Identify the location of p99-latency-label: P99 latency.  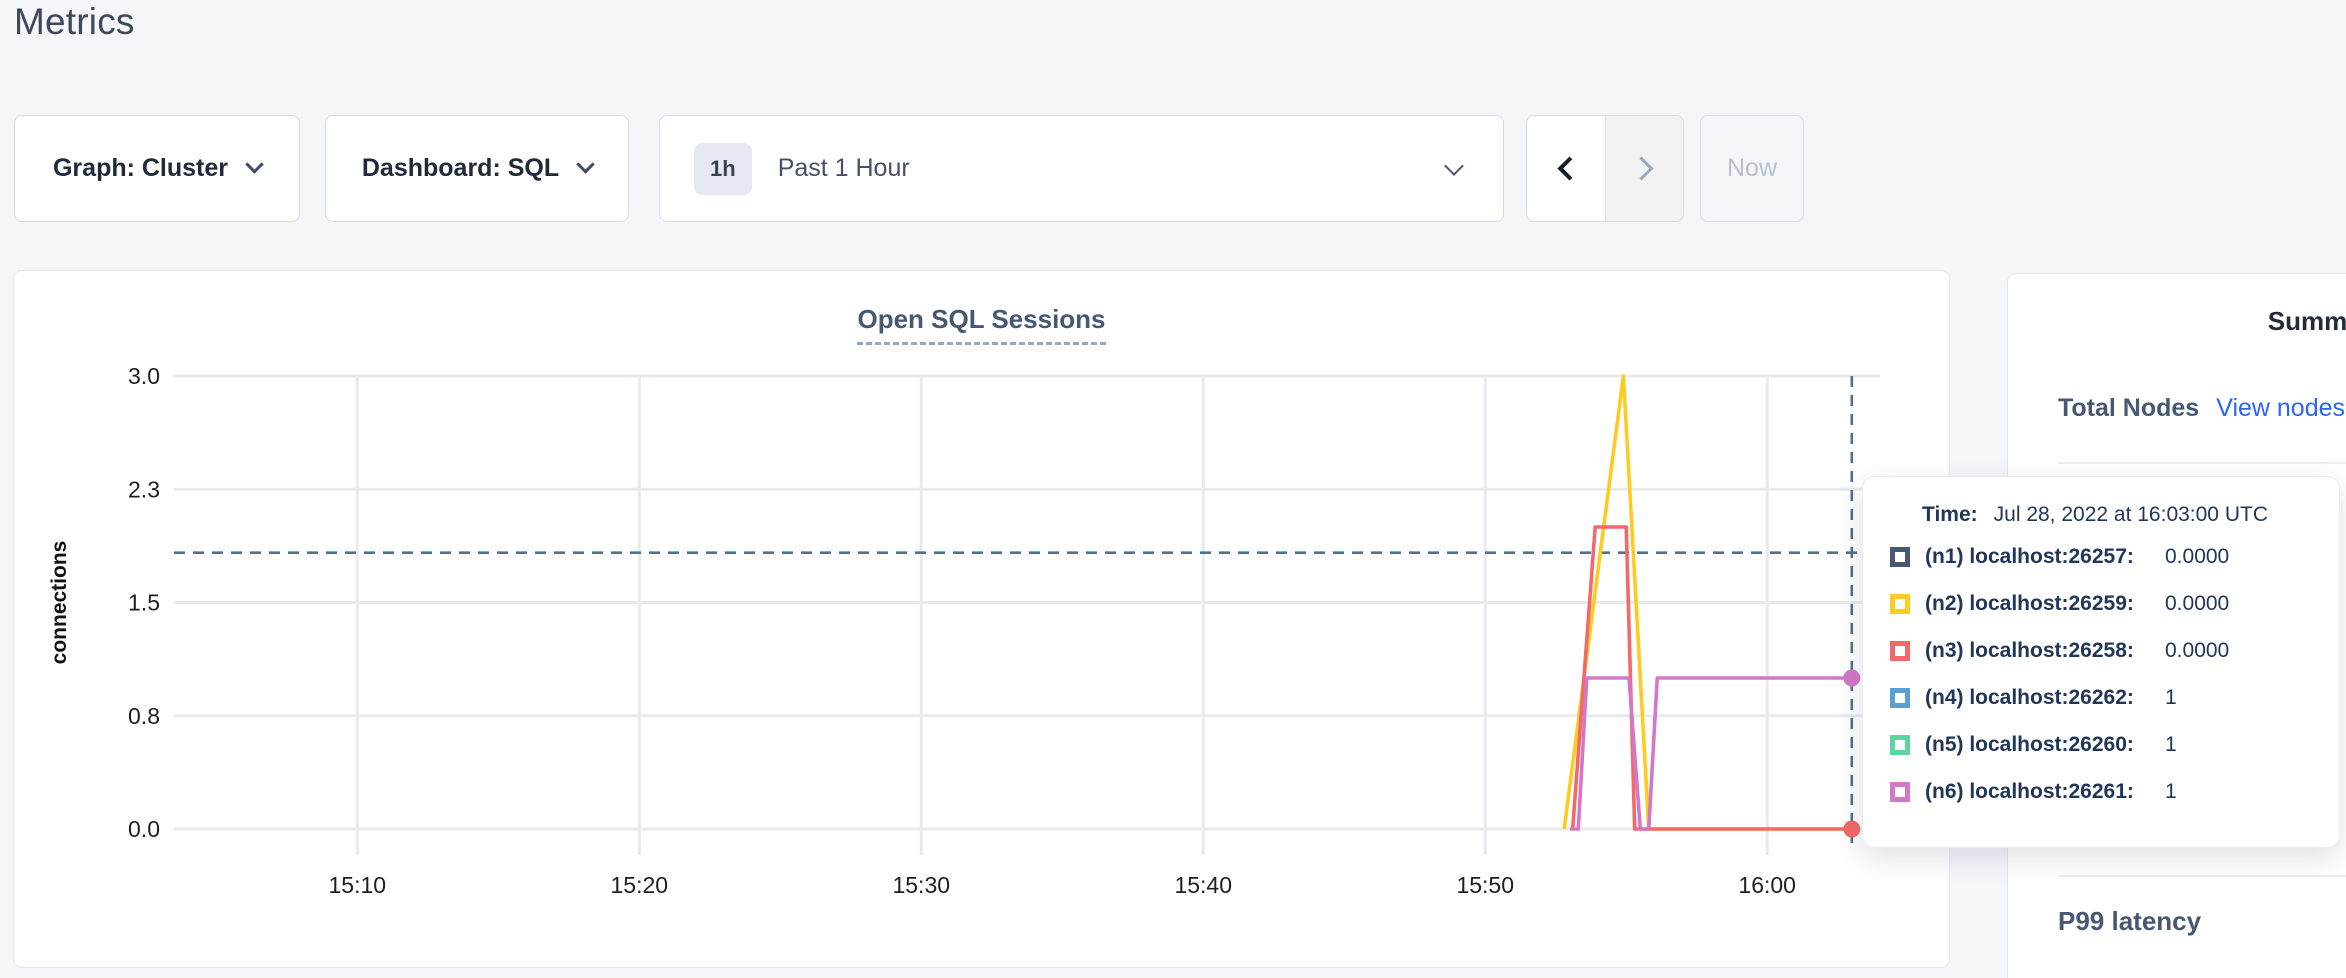
(2130, 921).